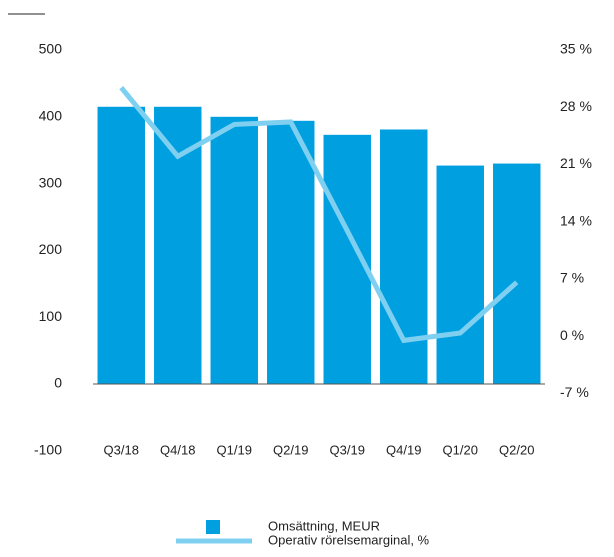  What do you see at coordinates (516, 449) in the screenshot?
I see `x-tick-label: Q2/20` at bounding box center [516, 449].